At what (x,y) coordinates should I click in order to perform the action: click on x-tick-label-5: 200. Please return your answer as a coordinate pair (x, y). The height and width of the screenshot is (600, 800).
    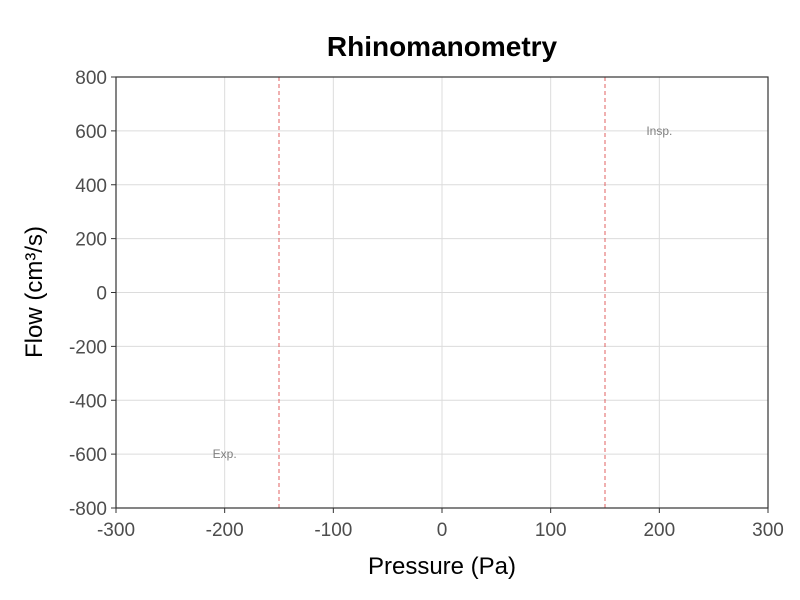
    Looking at the image, I should click on (659, 530).